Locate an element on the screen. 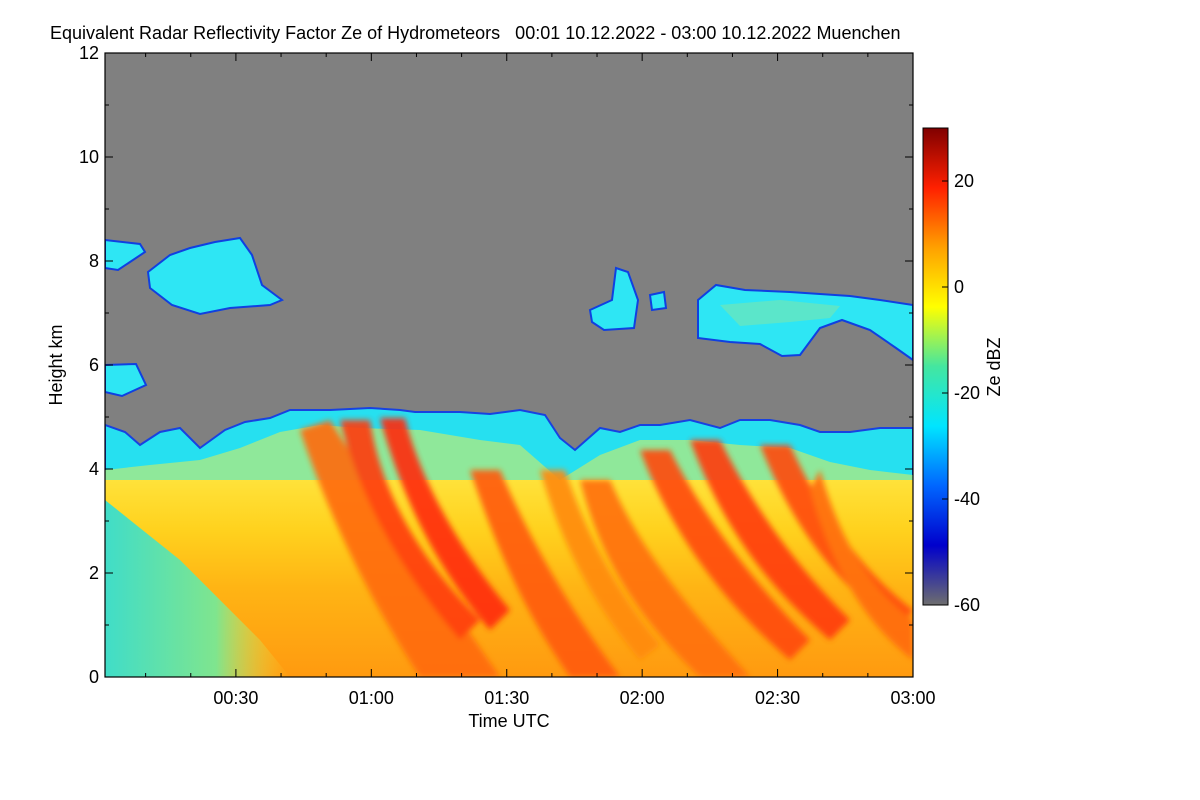 This screenshot has width=1200, height=800. y-tick-label: 4 is located at coordinates (94, 469).